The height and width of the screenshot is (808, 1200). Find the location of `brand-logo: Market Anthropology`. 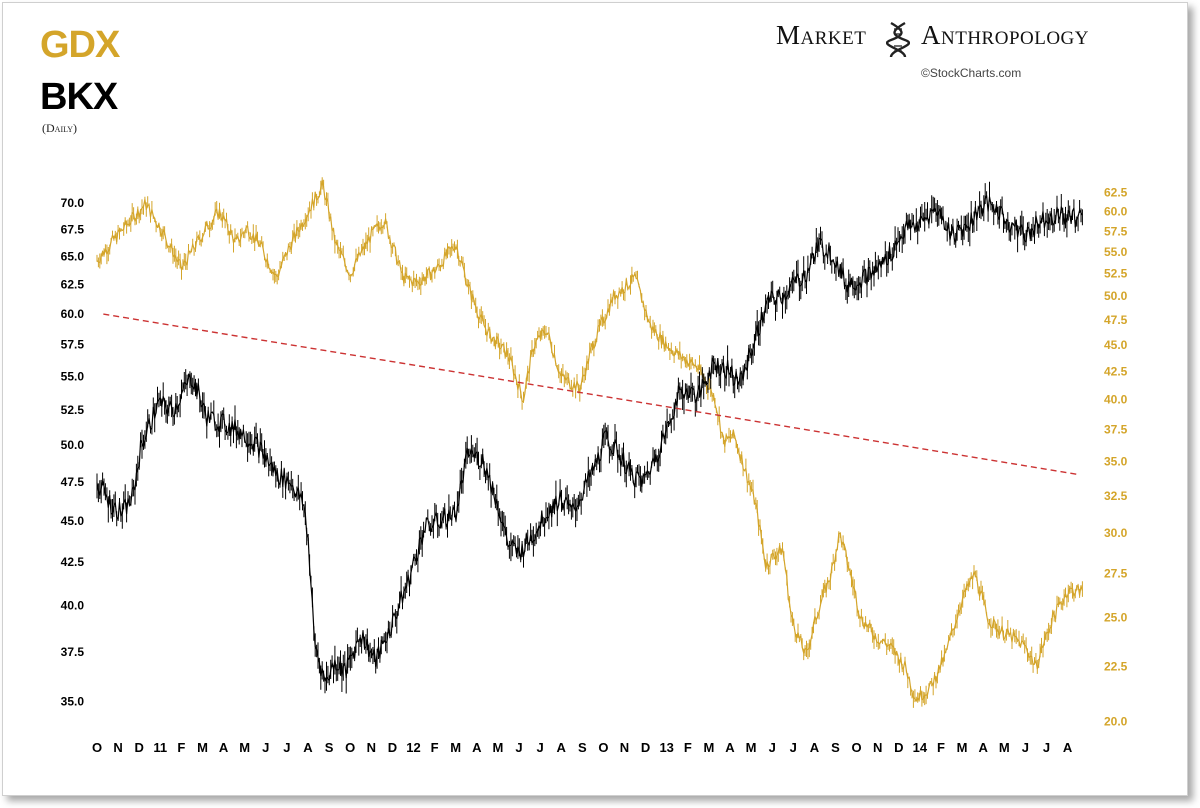

brand-logo: Market Anthropology is located at coordinates (932, 35).